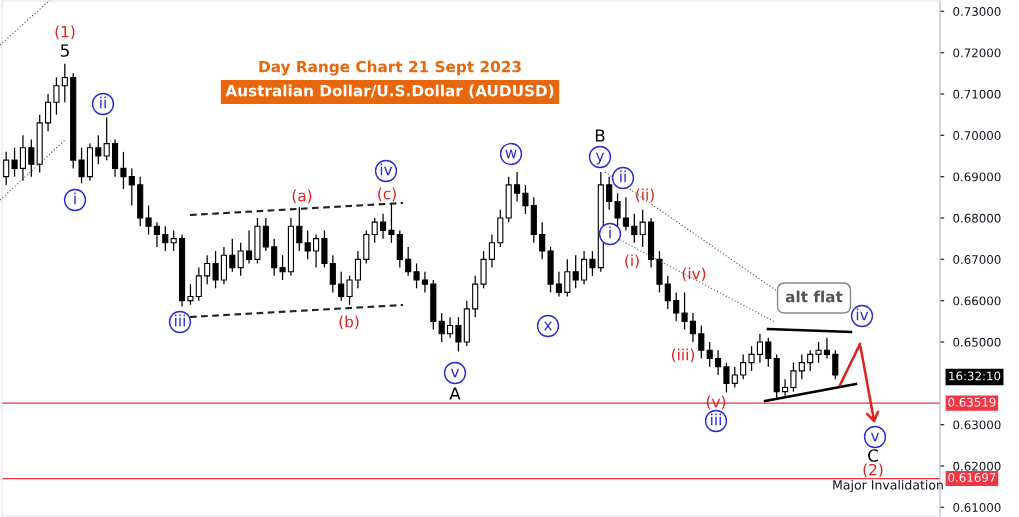  What do you see at coordinates (972, 402) in the screenshot?
I see `ref-line-label: 0.63519` at bounding box center [972, 402].